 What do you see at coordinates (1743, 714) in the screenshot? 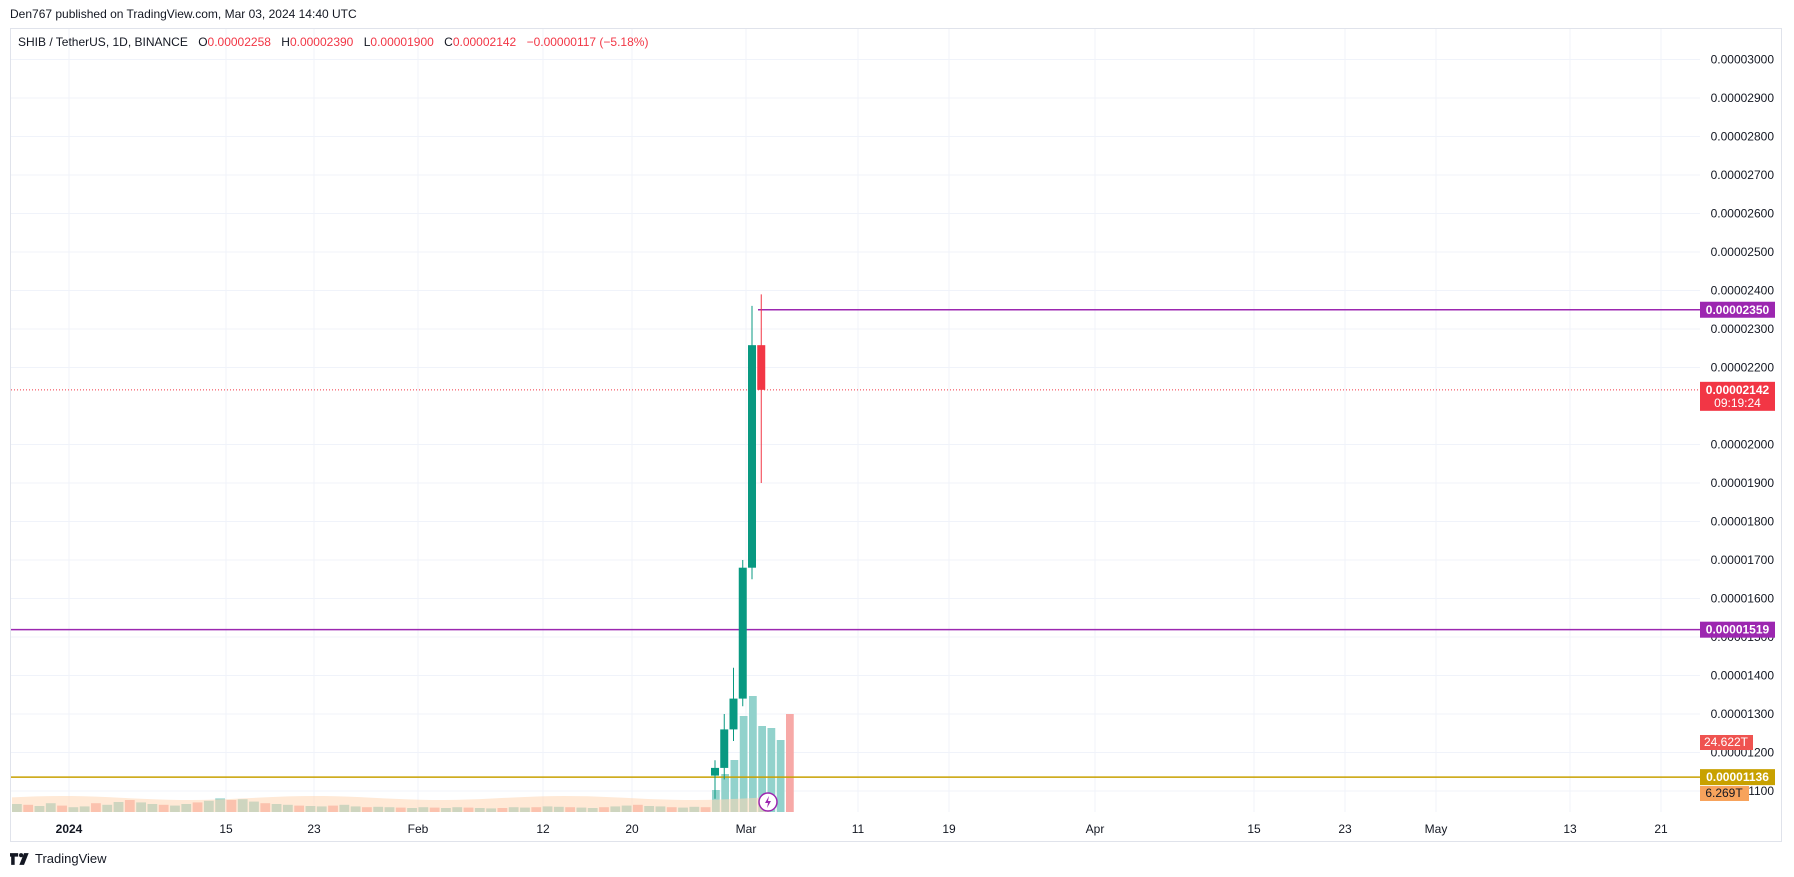
I see `y-tick-label: 0.00001300` at bounding box center [1743, 714].